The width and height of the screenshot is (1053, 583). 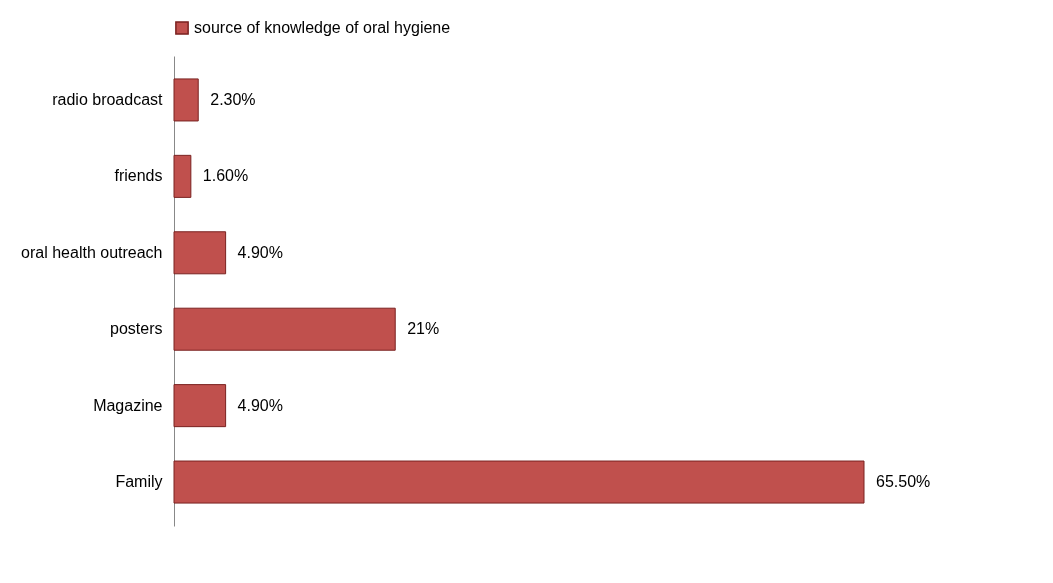 What do you see at coordinates (903, 482) in the screenshot?
I see `data-label: 65.50%` at bounding box center [903, 482].